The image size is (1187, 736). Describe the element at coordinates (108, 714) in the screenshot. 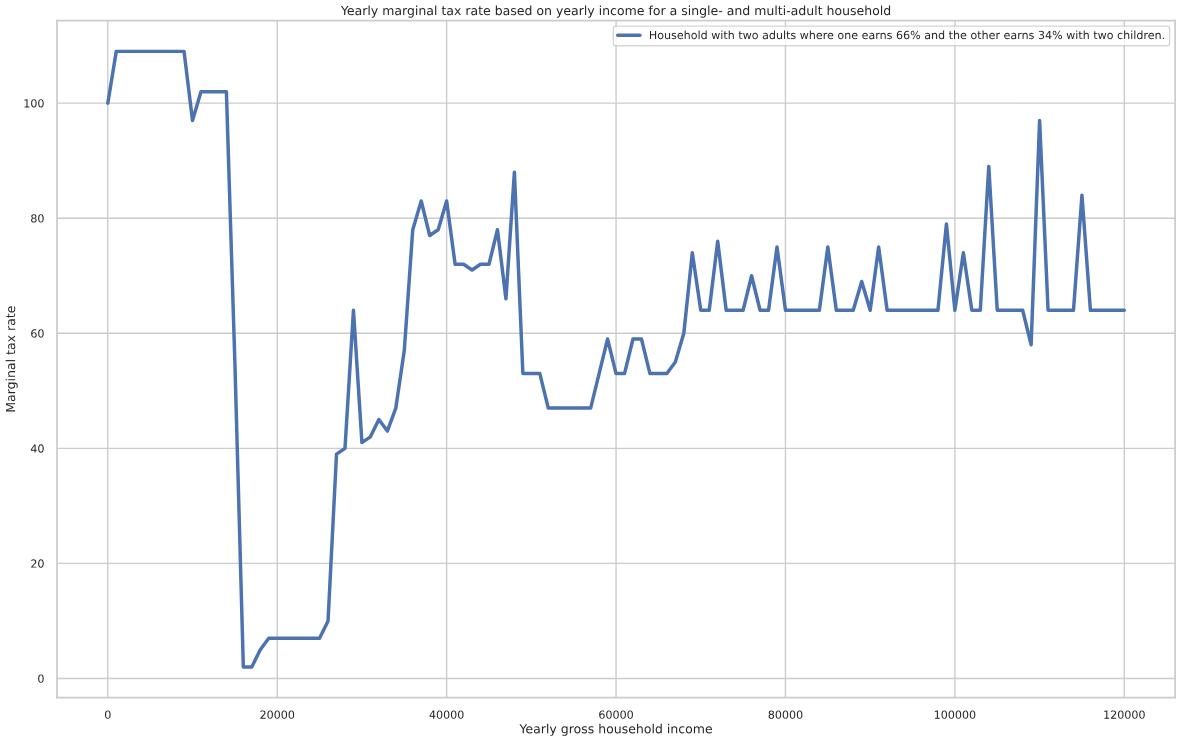

I see `x-tick-label: 0` at that location.